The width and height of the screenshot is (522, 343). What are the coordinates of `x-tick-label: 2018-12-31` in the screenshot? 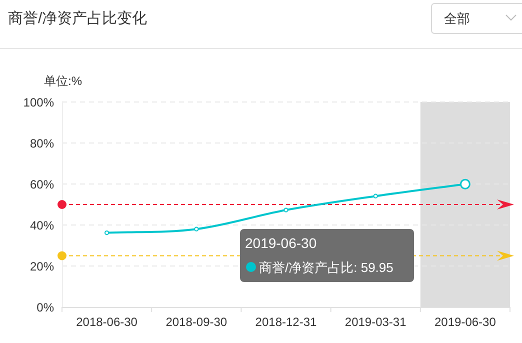 It's located at (286, 322).